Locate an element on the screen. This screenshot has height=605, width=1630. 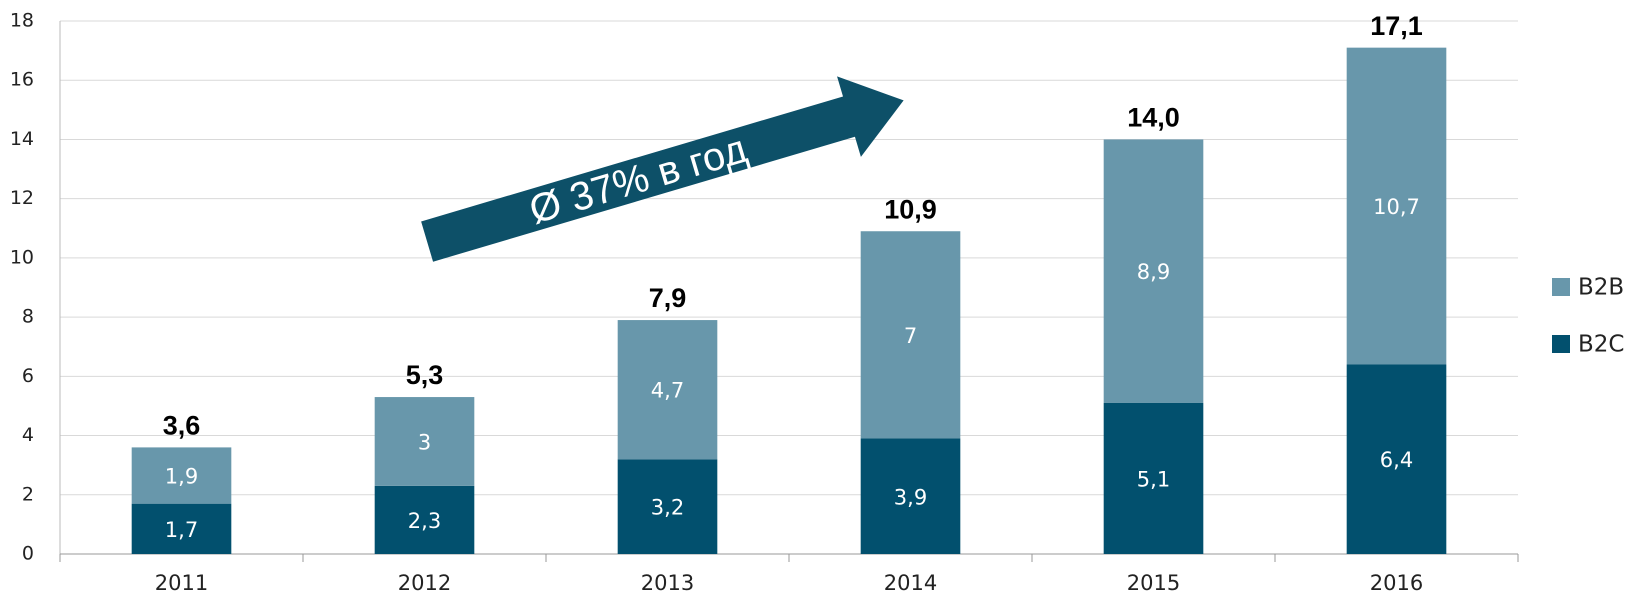
value-label: 8,9 is located at coordinates (1153, 272).